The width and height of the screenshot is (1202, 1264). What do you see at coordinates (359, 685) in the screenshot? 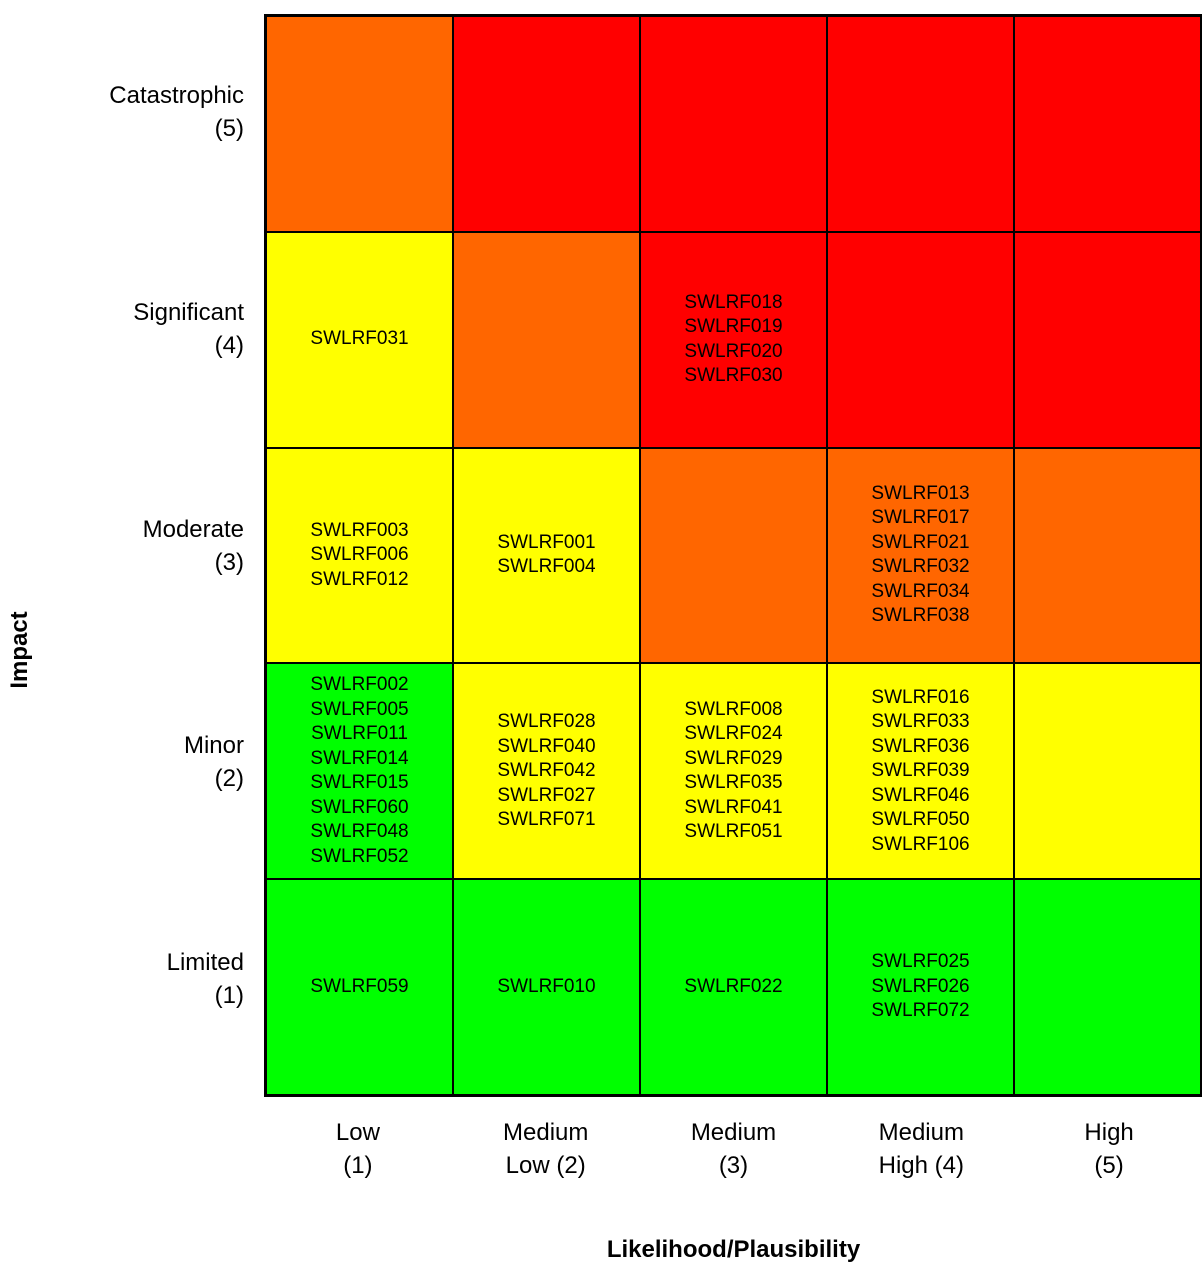
I see `risk-id-label: SWLRF002` at bounding box center [359, 685].